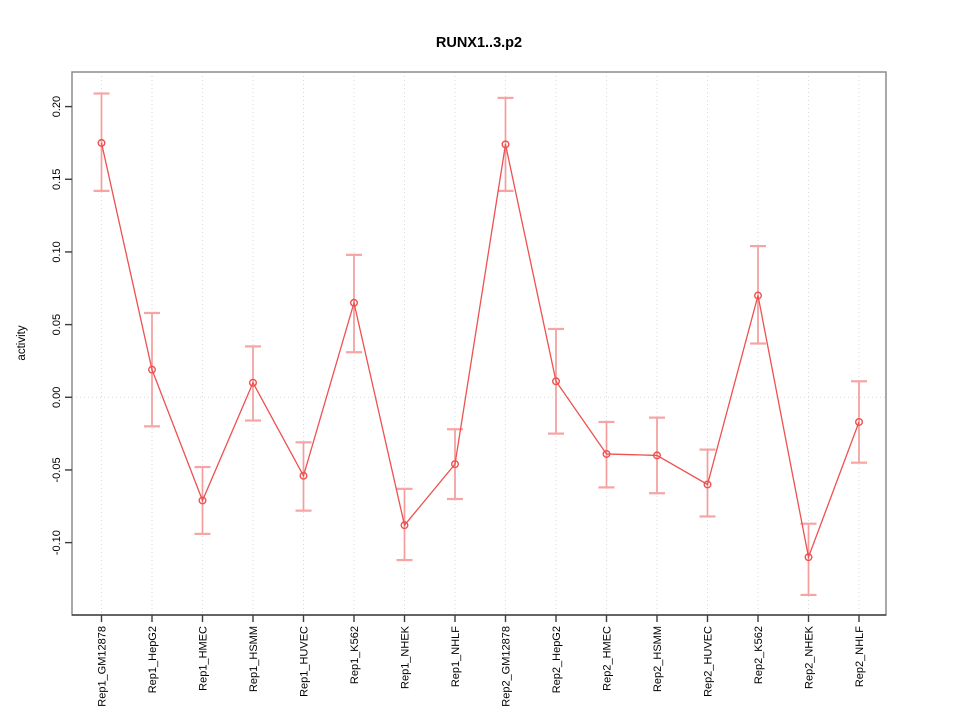 The height and width of the screenshot is (720, 960). Describe the element at coordinates (103, 666) in the screenshot. I see `x-tick-label: Rep1_GM12878` at that location.